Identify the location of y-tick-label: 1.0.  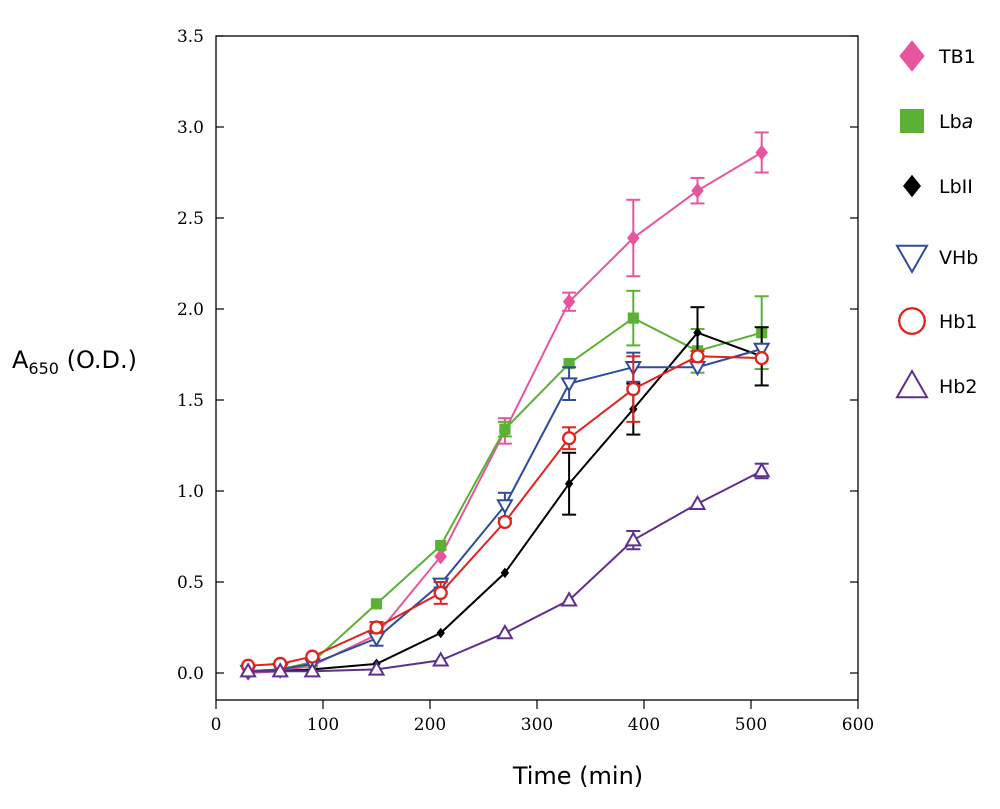
(190, 492).